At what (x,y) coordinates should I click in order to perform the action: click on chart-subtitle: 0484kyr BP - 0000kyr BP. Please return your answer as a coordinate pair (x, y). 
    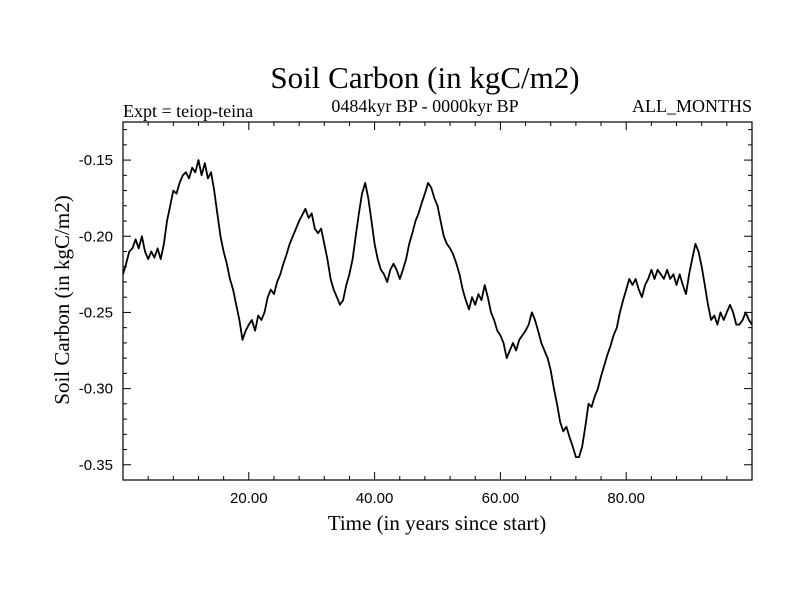
    Looking at the image, I should click on (424, 106).